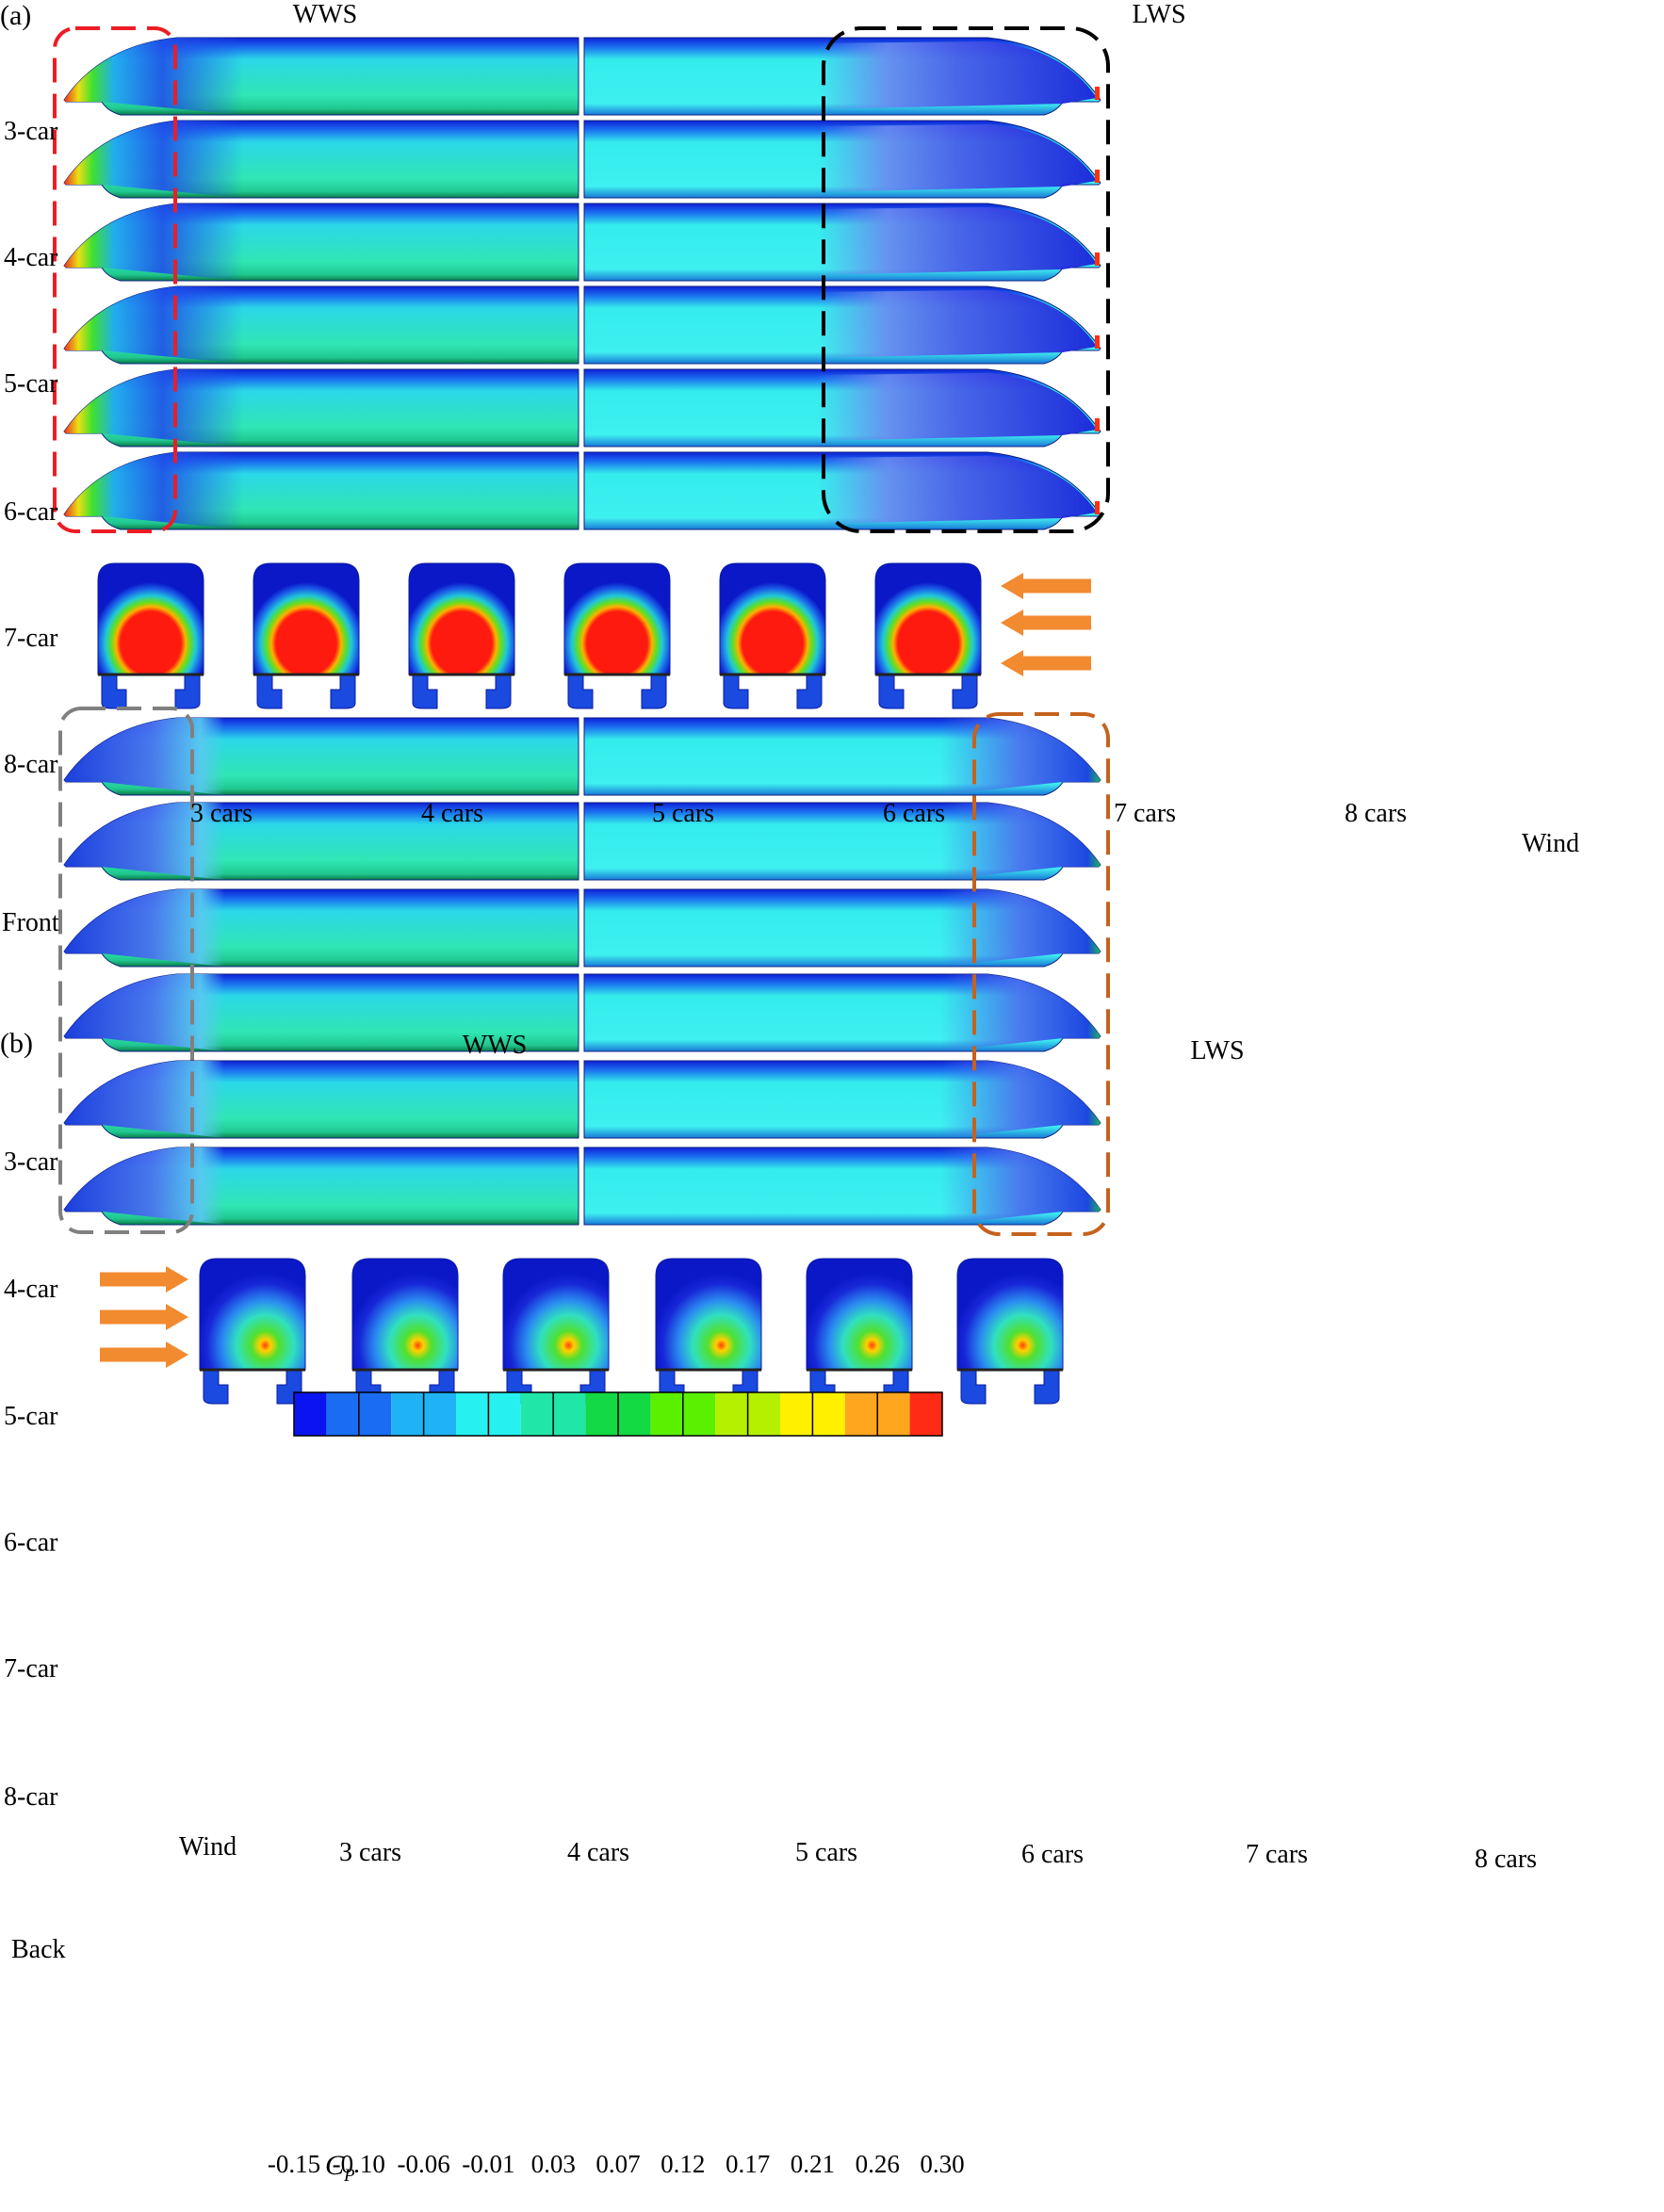 The image size is (1664, 2212). Describe the element at coordinates (31, 383) in the screenshot. I see `row-label-a-5: 5-car` at that location.